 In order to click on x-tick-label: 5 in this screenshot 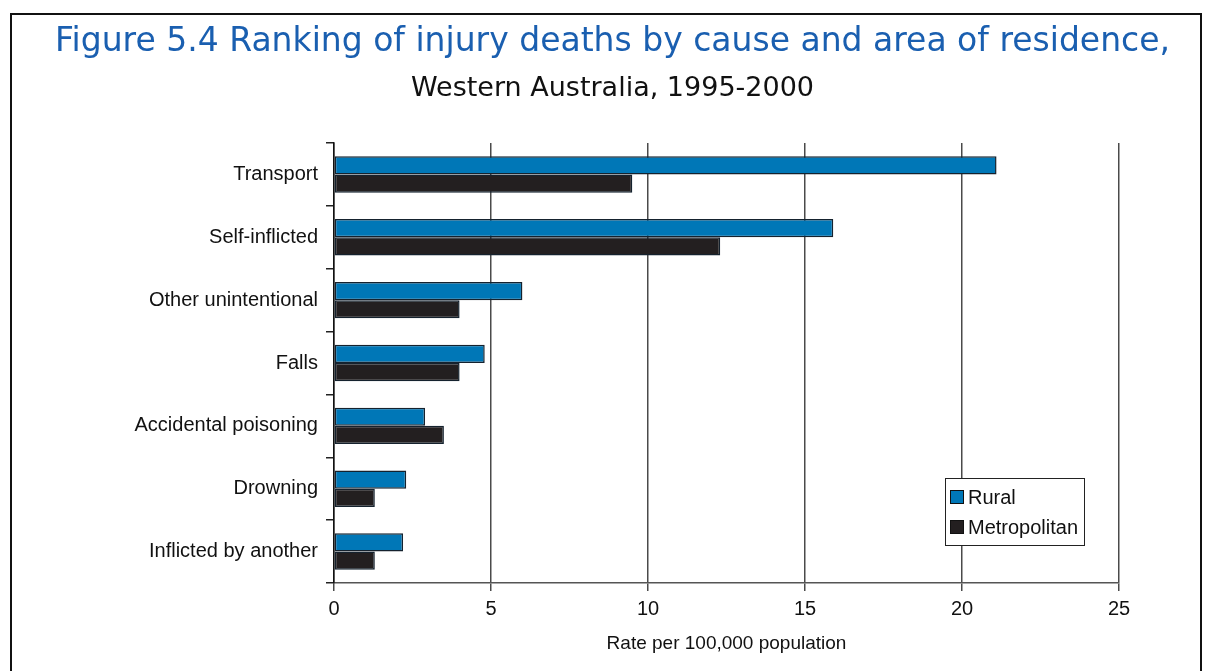, I will do `click(491, 607)`.